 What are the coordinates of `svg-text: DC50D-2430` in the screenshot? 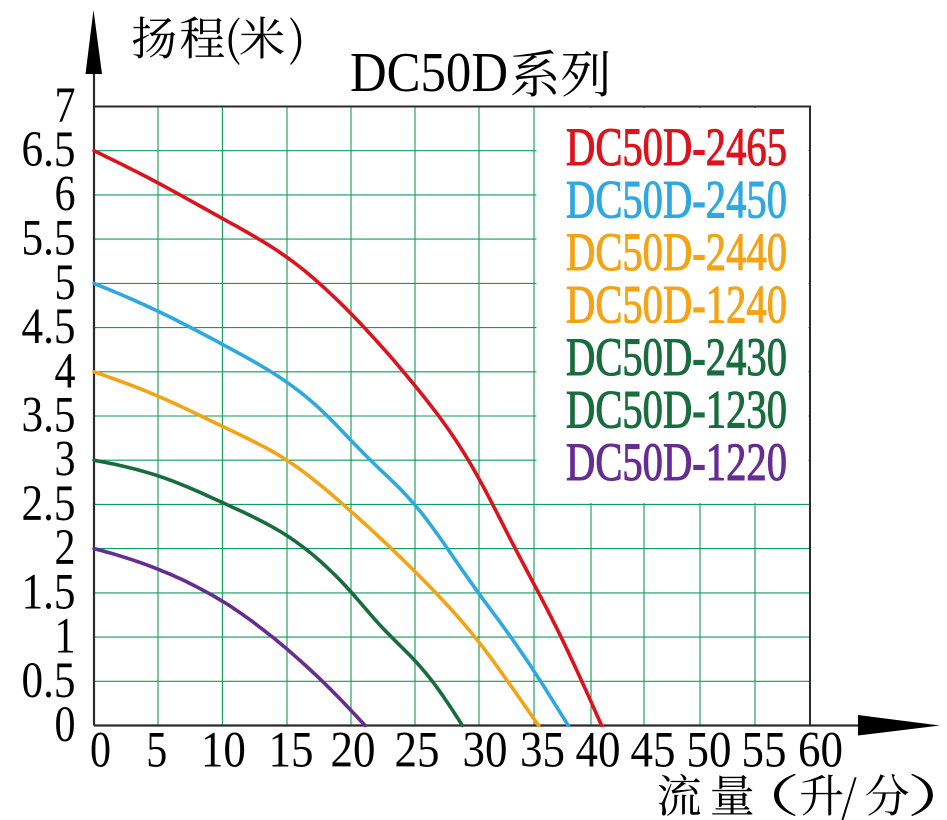 It's located at (676, 357).